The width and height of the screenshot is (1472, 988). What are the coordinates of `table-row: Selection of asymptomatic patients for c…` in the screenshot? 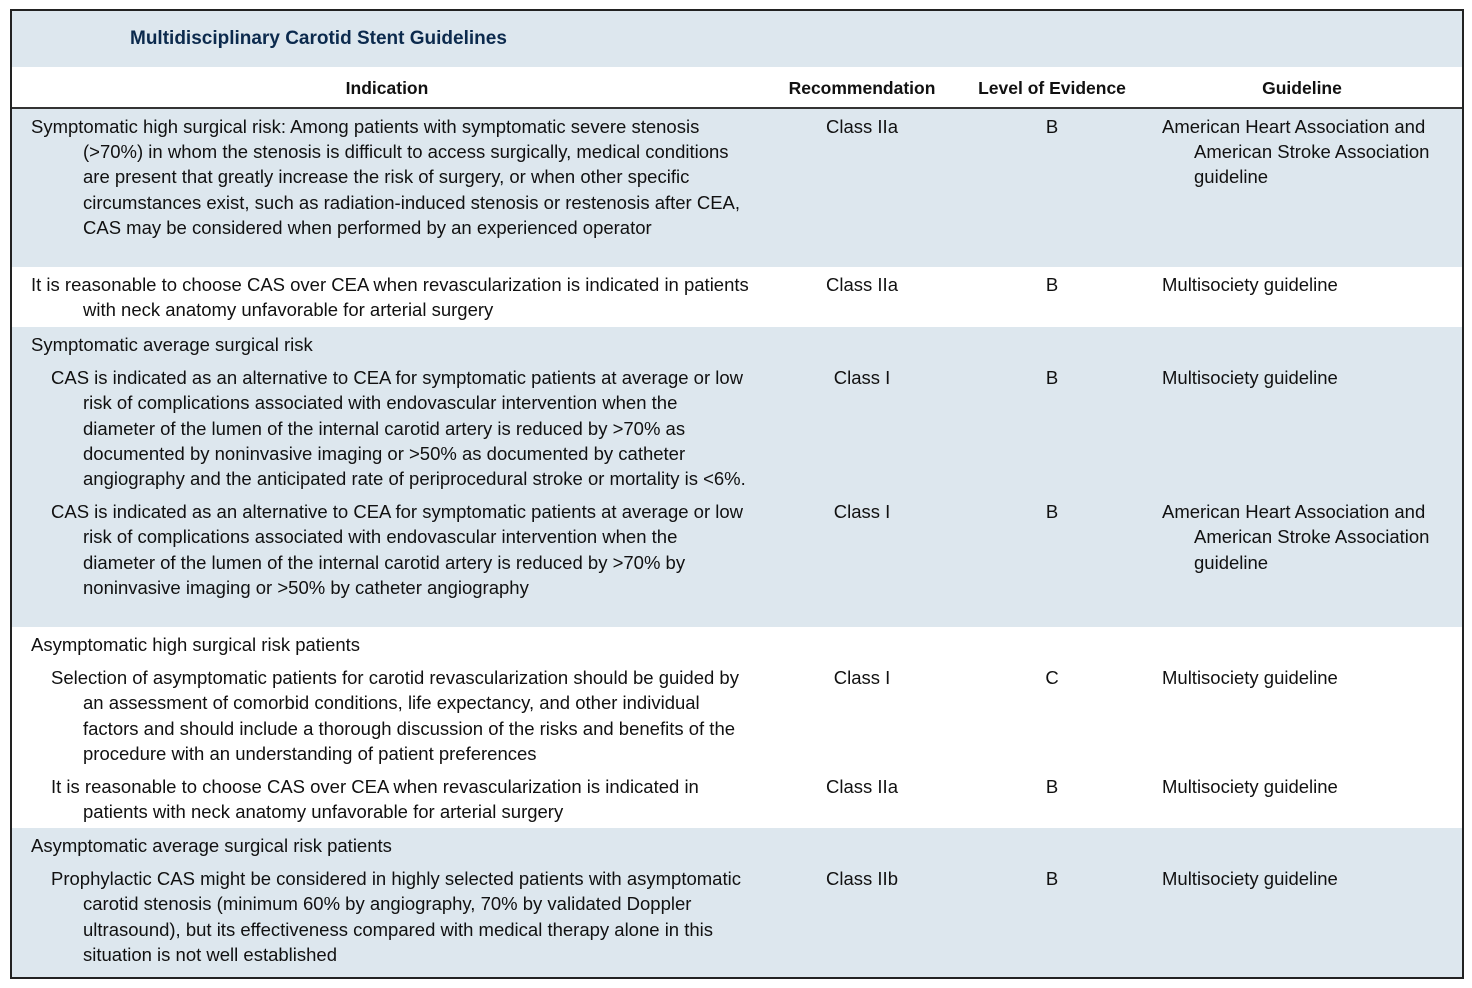 It's located at (737, 711).